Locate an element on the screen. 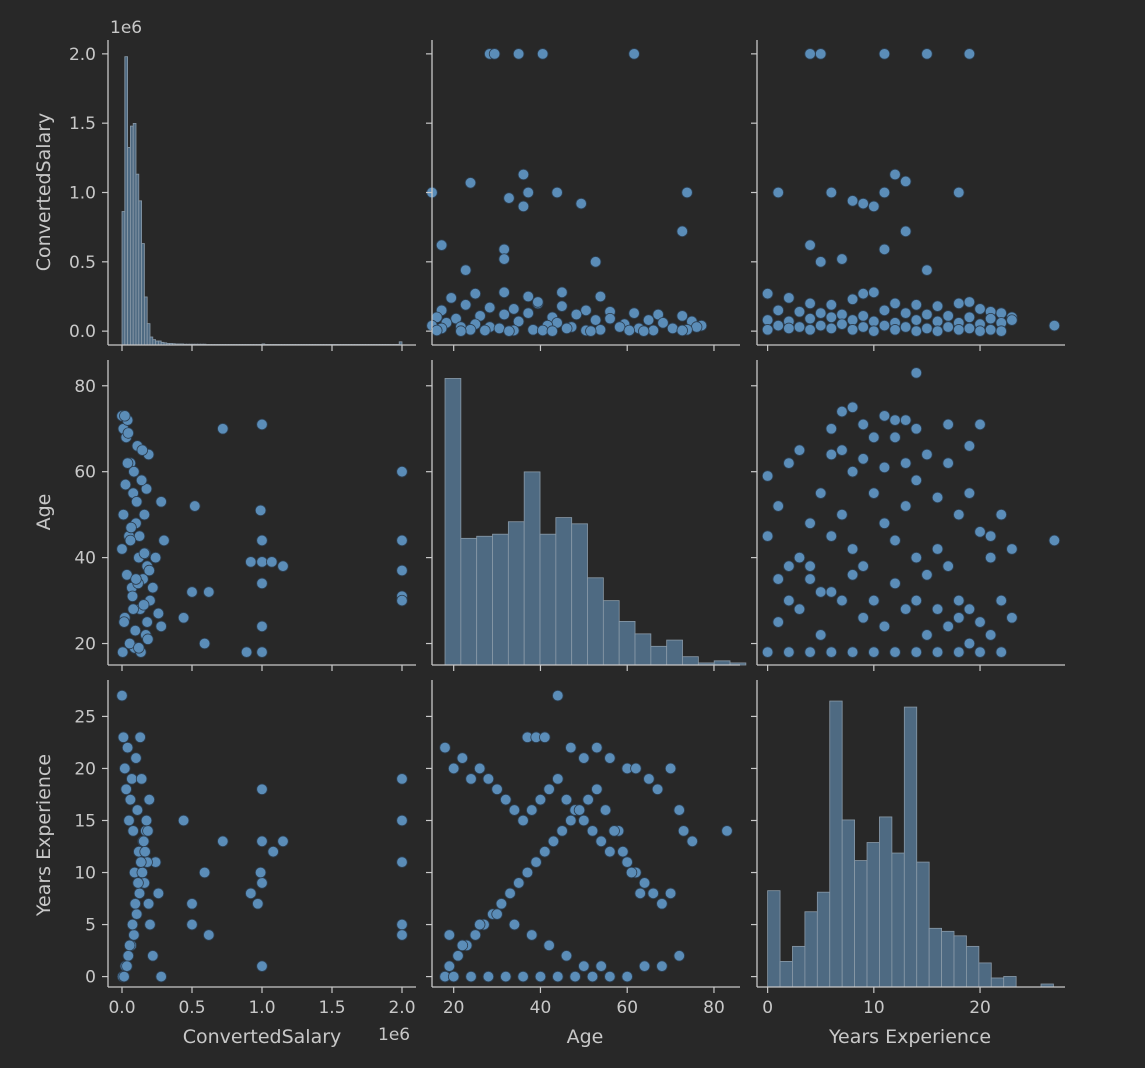 The image size is (1145, 1068). hist-salary-y-tick-label: 1.0 is located at coordinates (82, 194).